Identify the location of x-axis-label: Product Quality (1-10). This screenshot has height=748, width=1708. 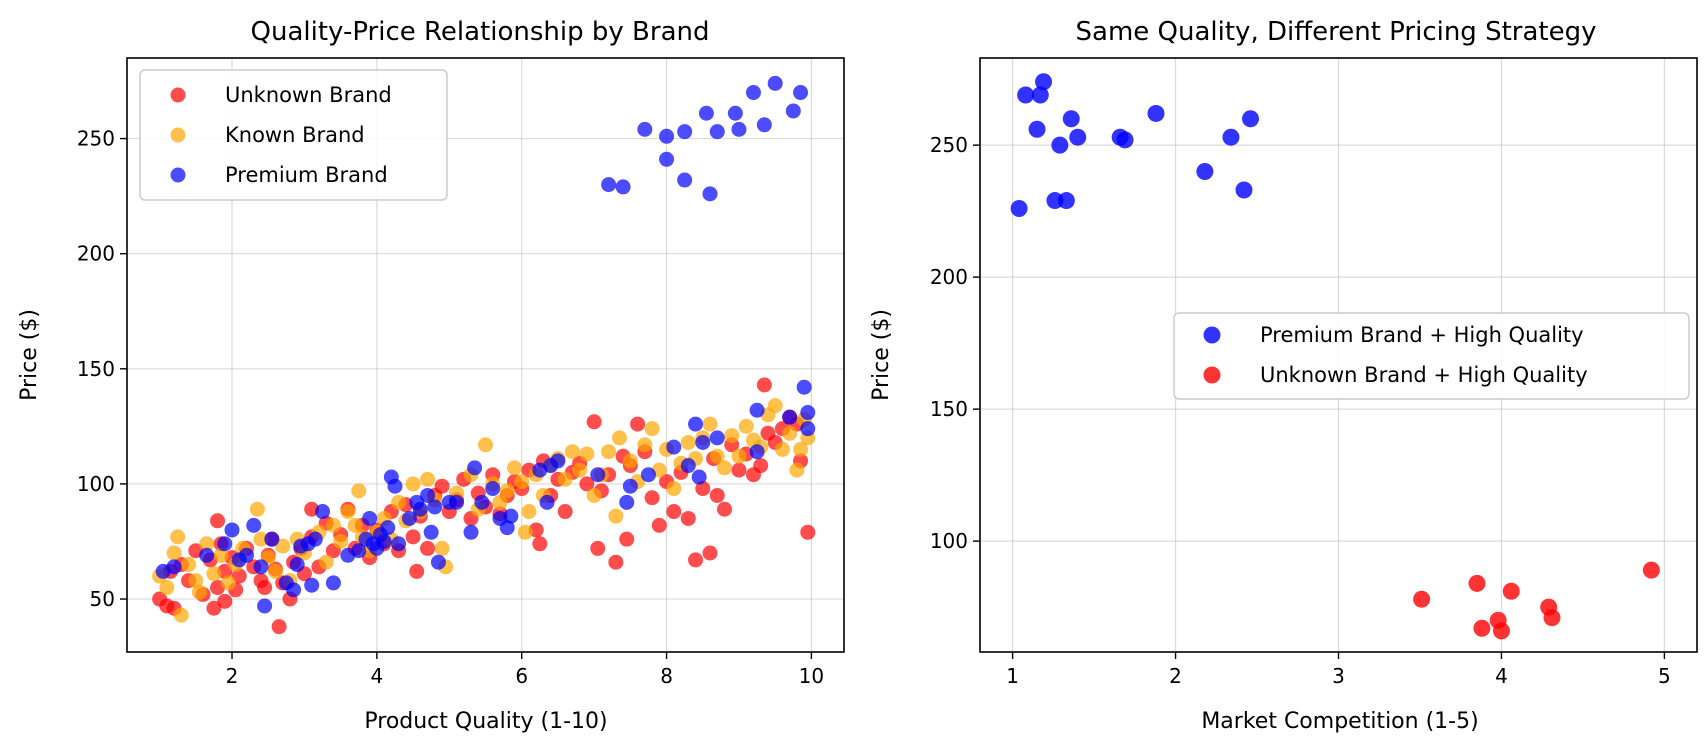
(485, 721).